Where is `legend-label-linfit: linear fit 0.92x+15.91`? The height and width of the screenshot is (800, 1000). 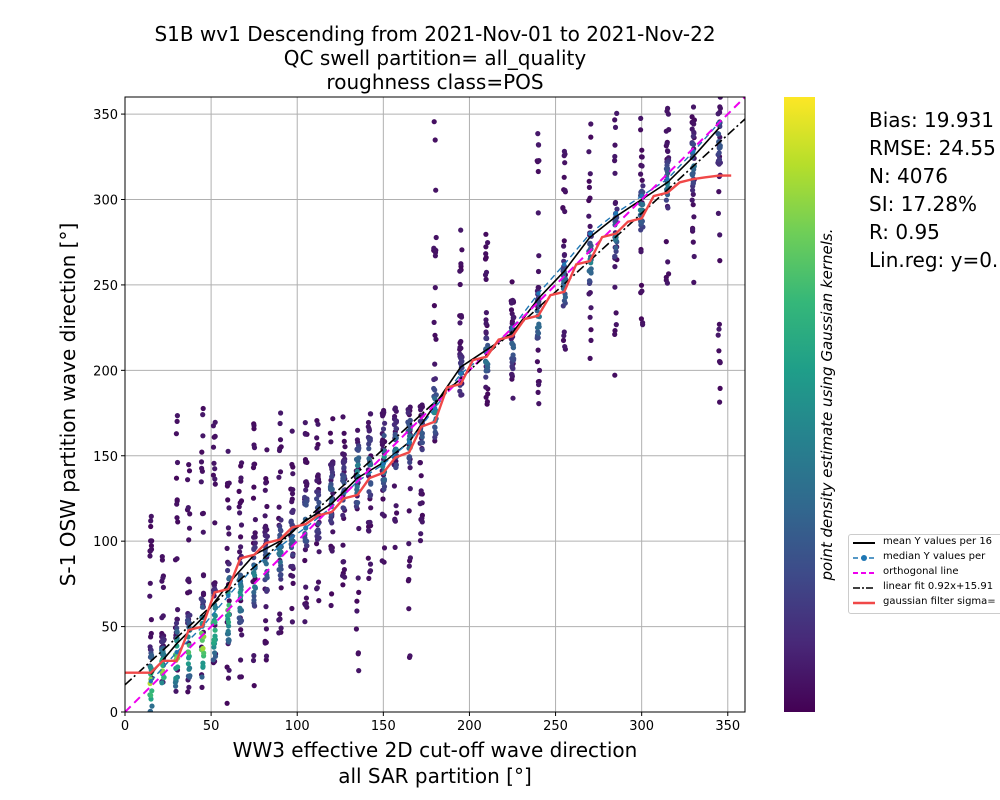 legend-label-linfit: linear fit 0.92x+15.91 is located at coordinates (938, 586).